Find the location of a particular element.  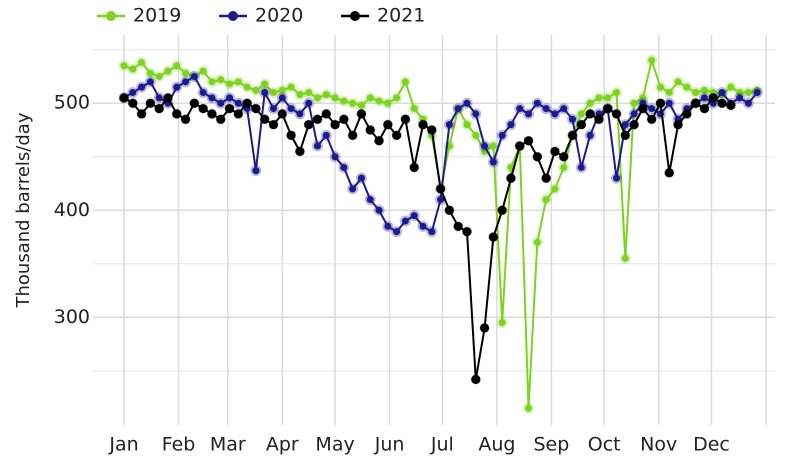

legend-label: 2020 is located at coordinates (279, 16).